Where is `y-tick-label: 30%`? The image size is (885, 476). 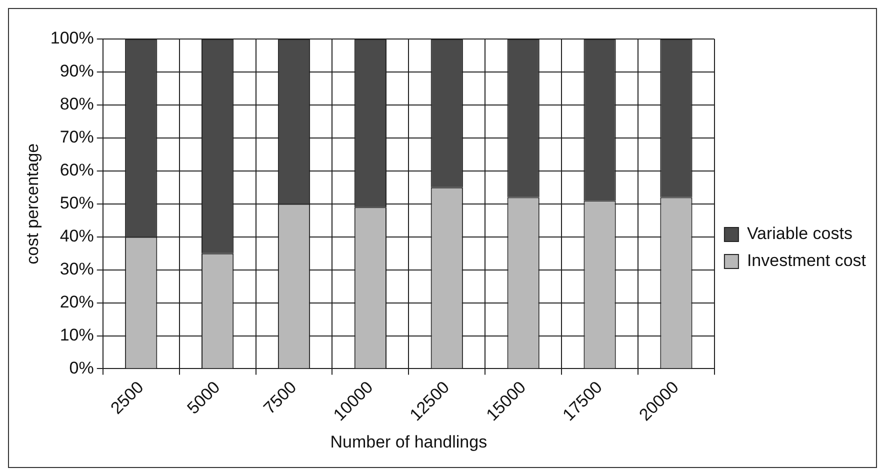
y-tick-label: 30% is located at coordinates (77, 269).